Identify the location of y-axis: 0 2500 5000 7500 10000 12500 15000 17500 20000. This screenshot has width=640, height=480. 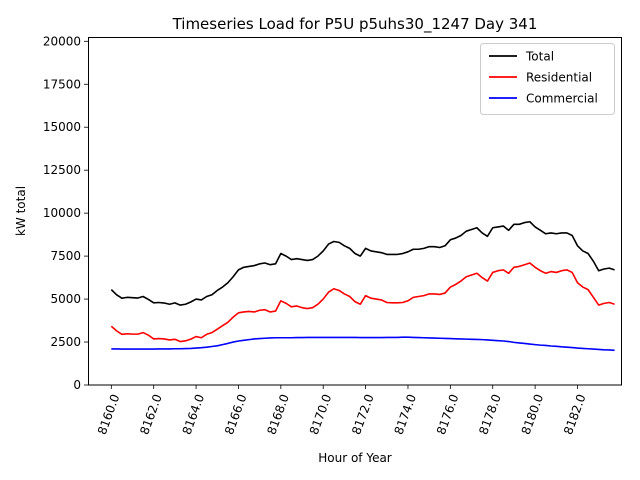
(65, 213).